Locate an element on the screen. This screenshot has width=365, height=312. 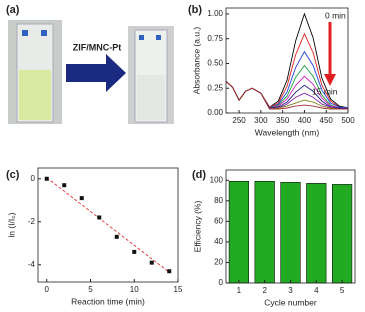
y-tick-label: 60 is located at coordinates (218, 220).